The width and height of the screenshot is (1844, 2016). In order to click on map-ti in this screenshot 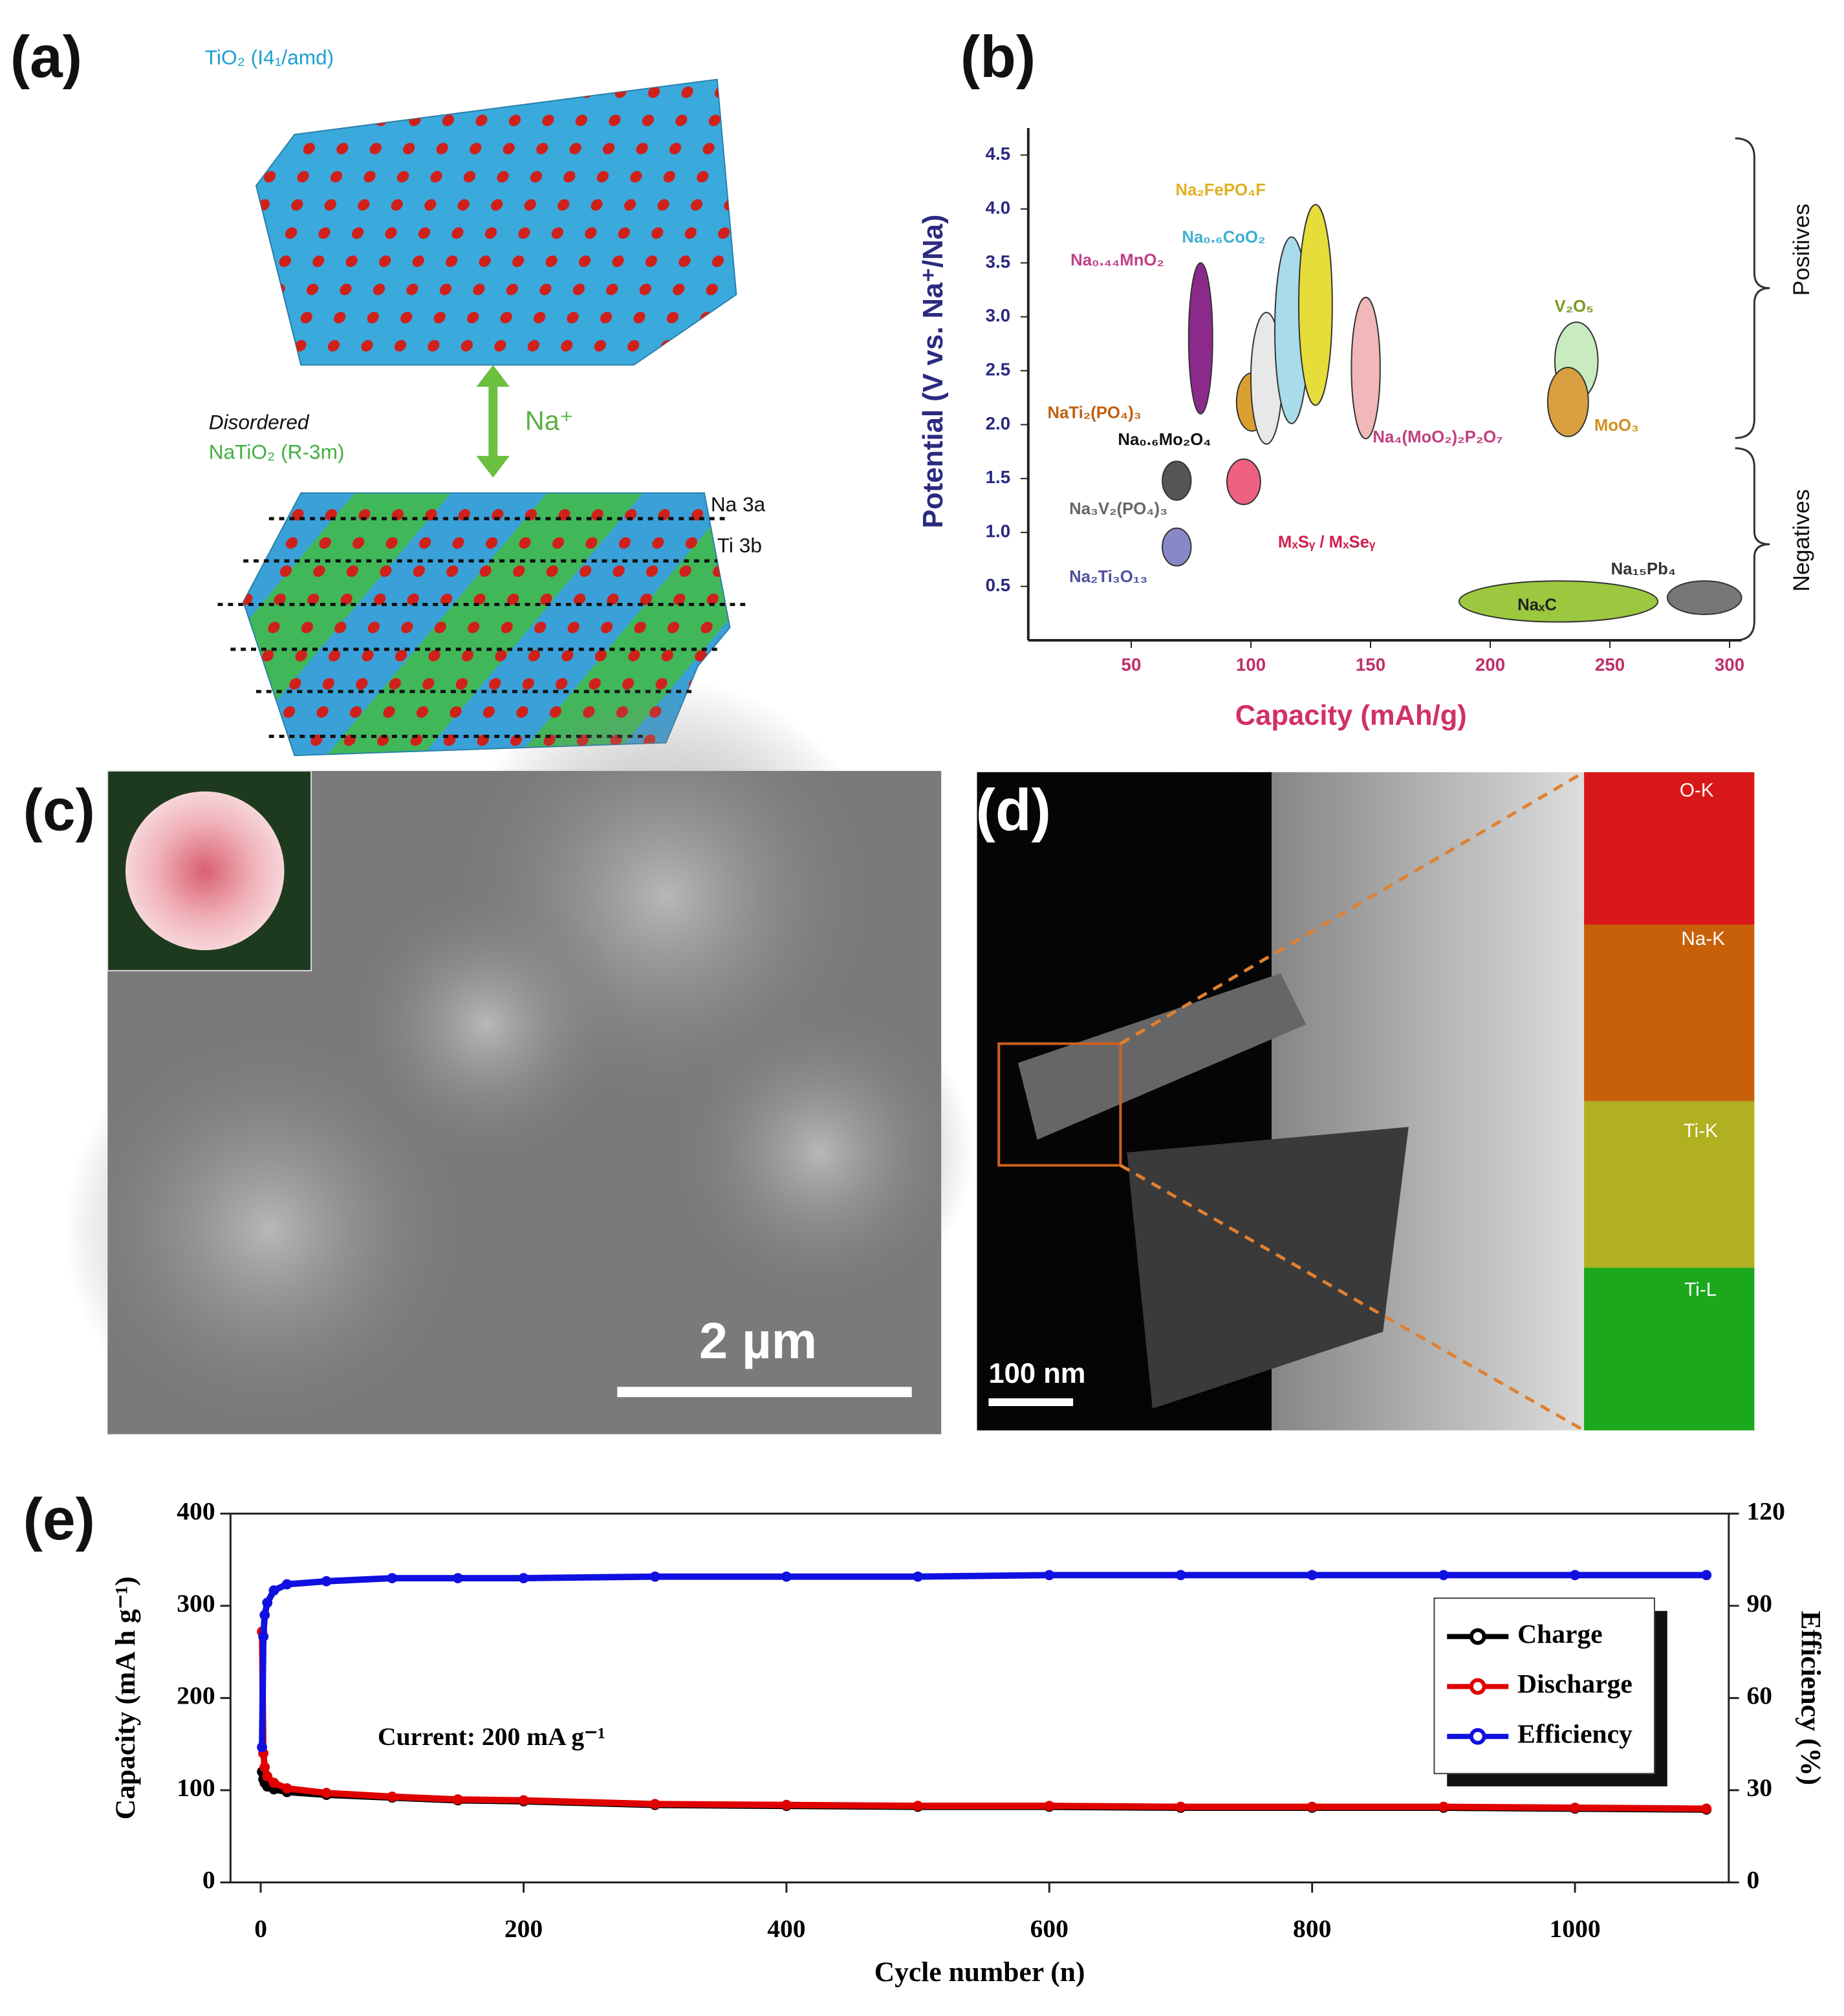, I will do `click(1670, 1184)`.